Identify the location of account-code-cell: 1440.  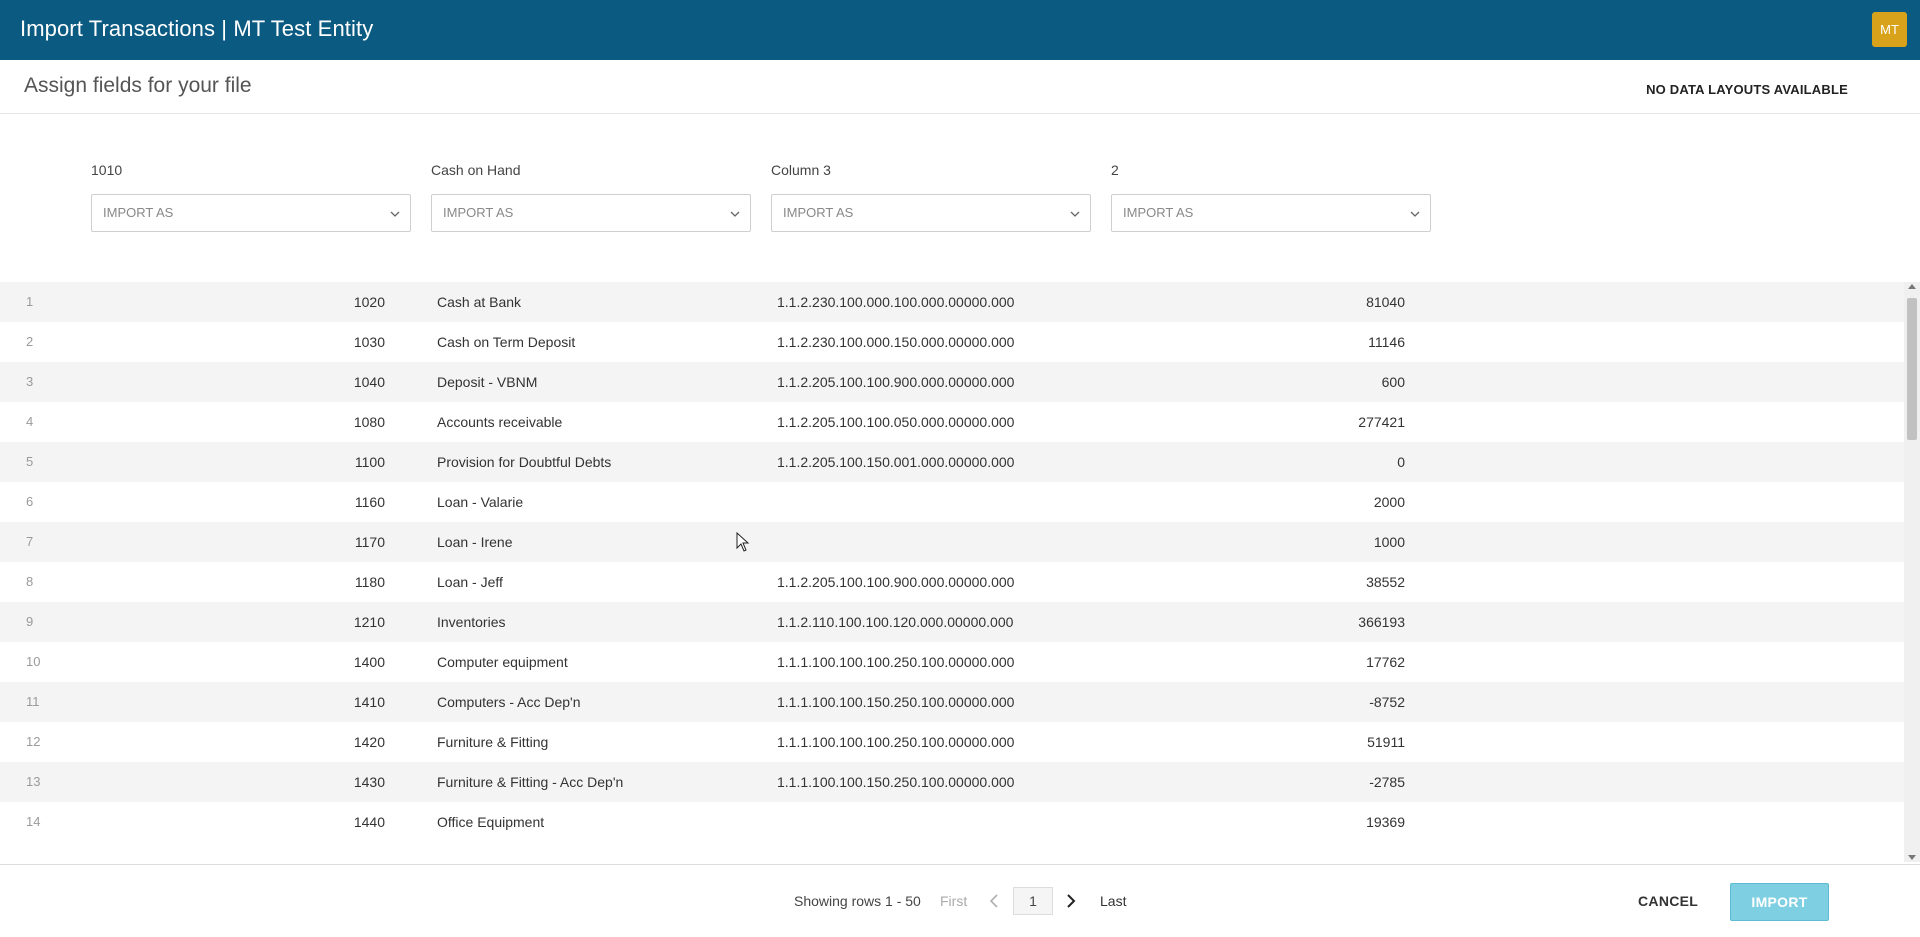
(369, 822).